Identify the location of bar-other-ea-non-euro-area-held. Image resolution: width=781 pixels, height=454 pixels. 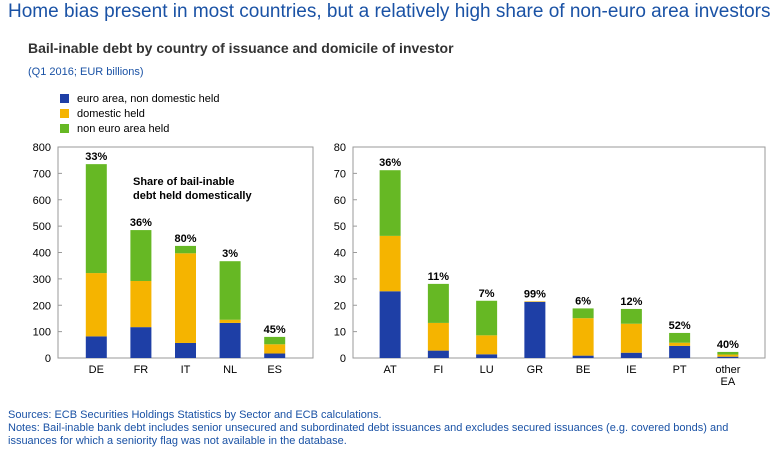
(728, 353).